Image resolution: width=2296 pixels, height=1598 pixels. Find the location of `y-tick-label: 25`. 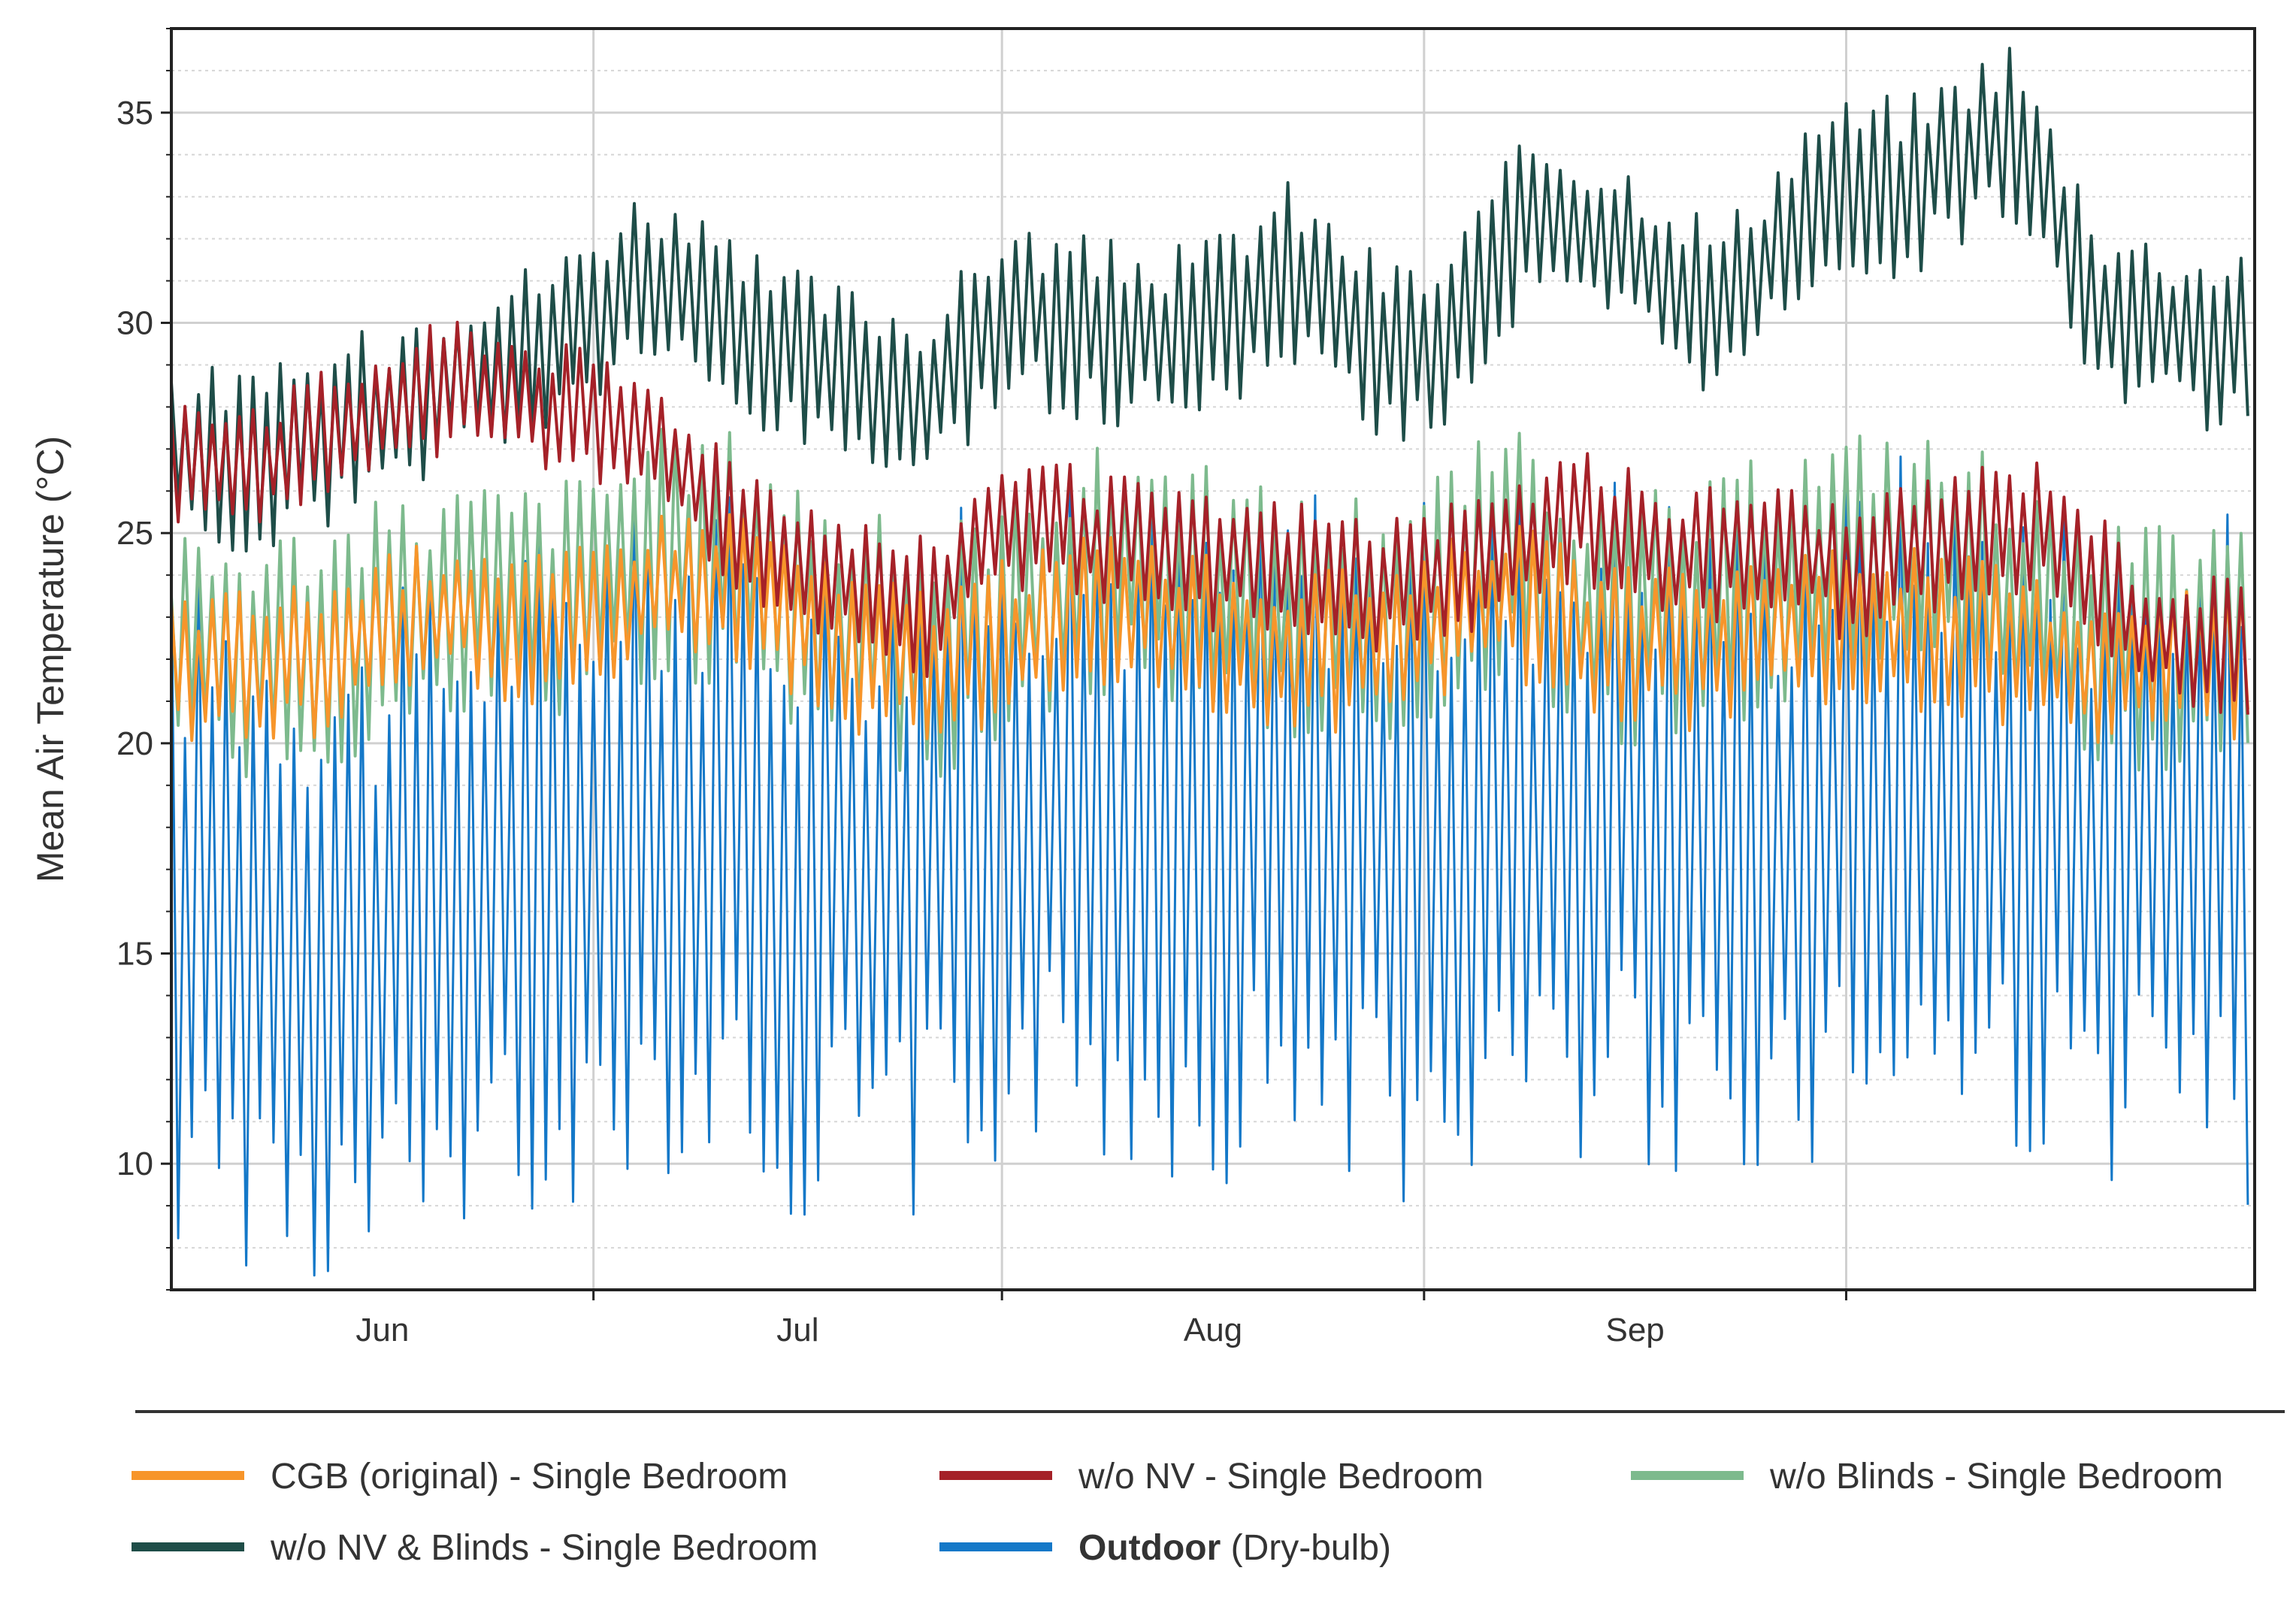

y-tick-label: 25 is located at coordinates (135, 533).